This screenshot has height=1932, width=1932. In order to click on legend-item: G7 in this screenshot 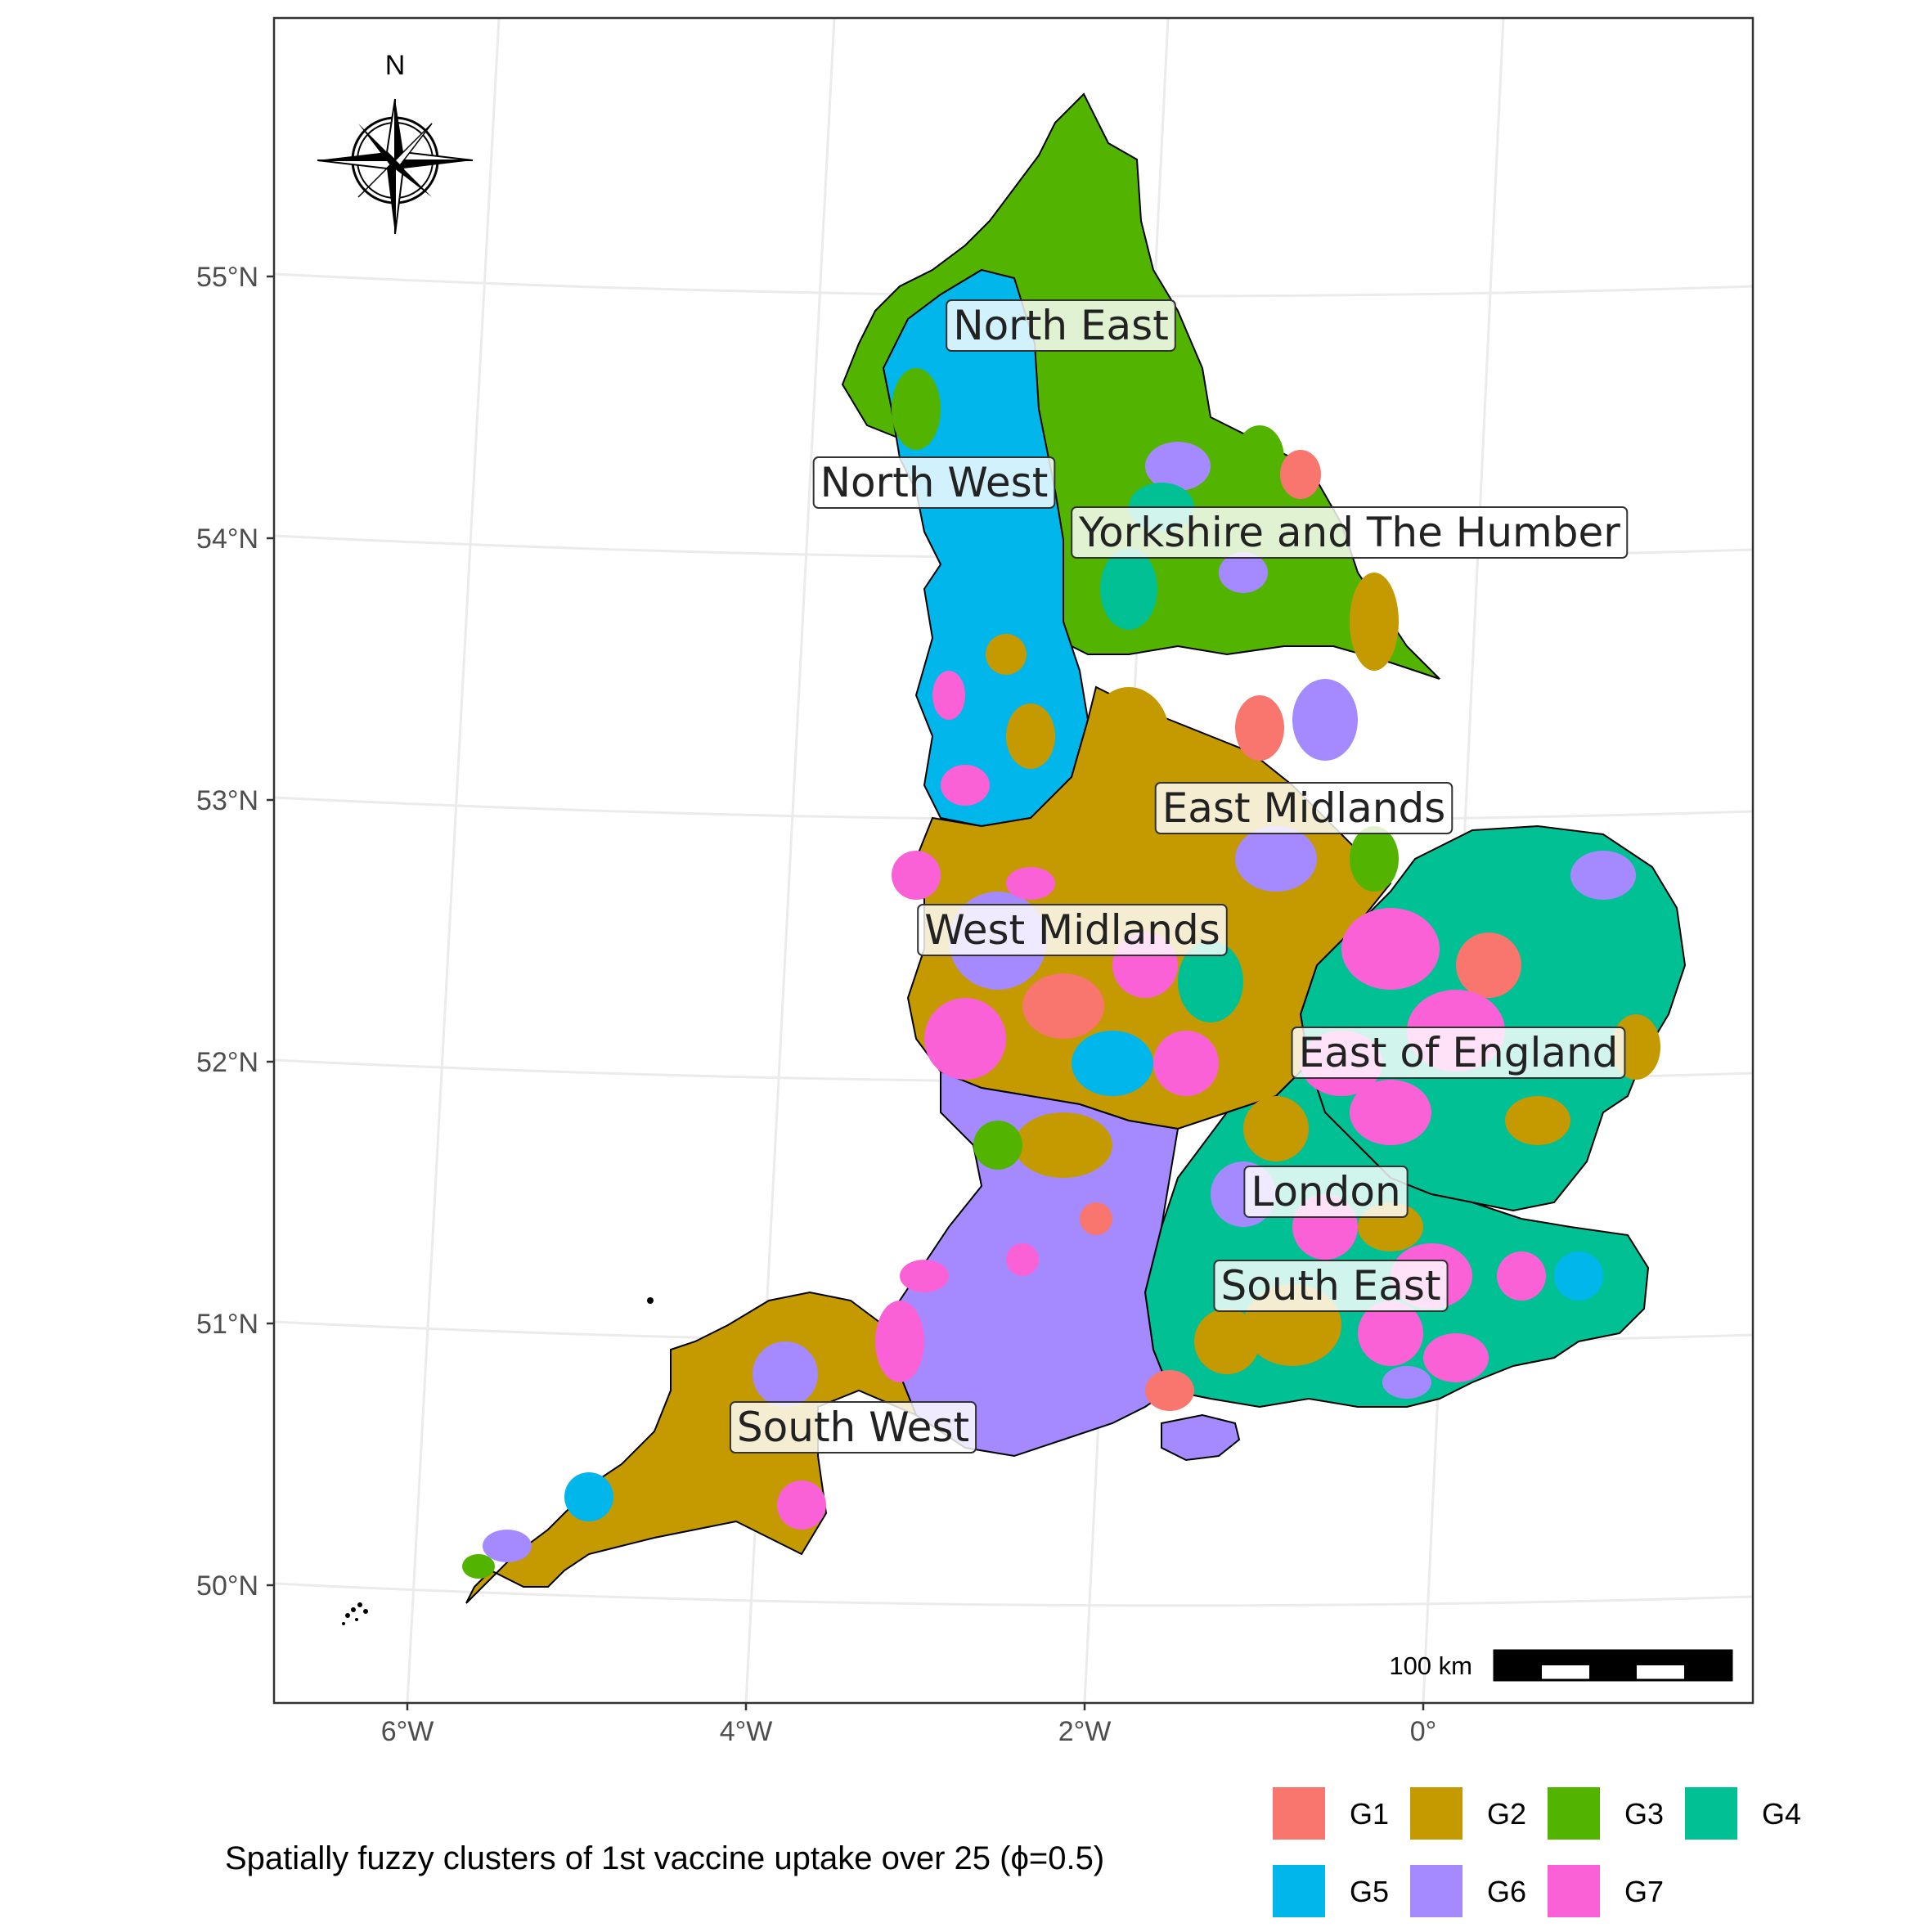, I will do `click(1606, 1891)`.